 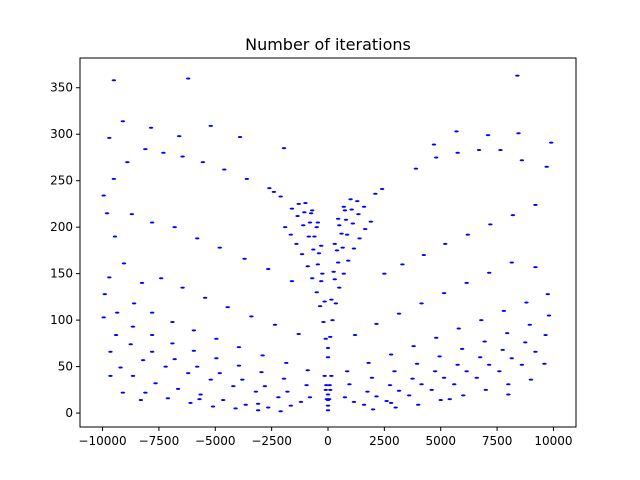 I want to click on y-tick-label: 150, so click(x=61, y=274).